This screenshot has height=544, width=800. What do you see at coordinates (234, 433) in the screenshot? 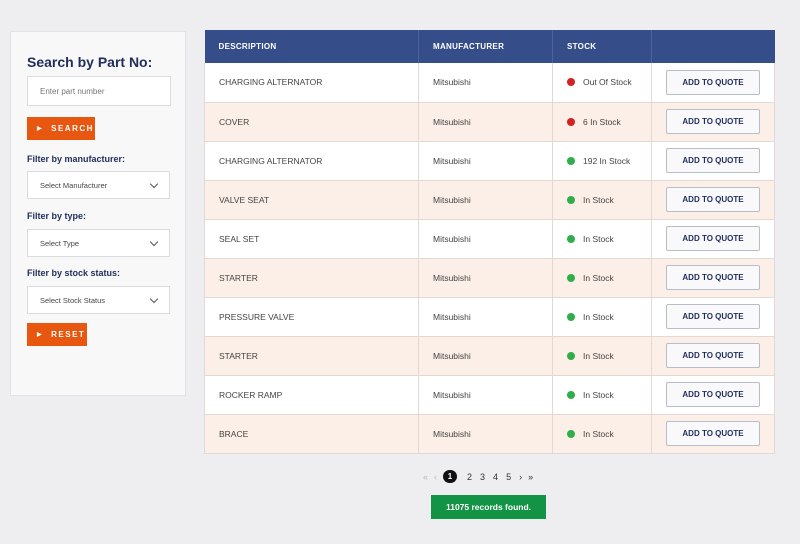
I see `part-description: BRACE` at bounding box center [234, 433].